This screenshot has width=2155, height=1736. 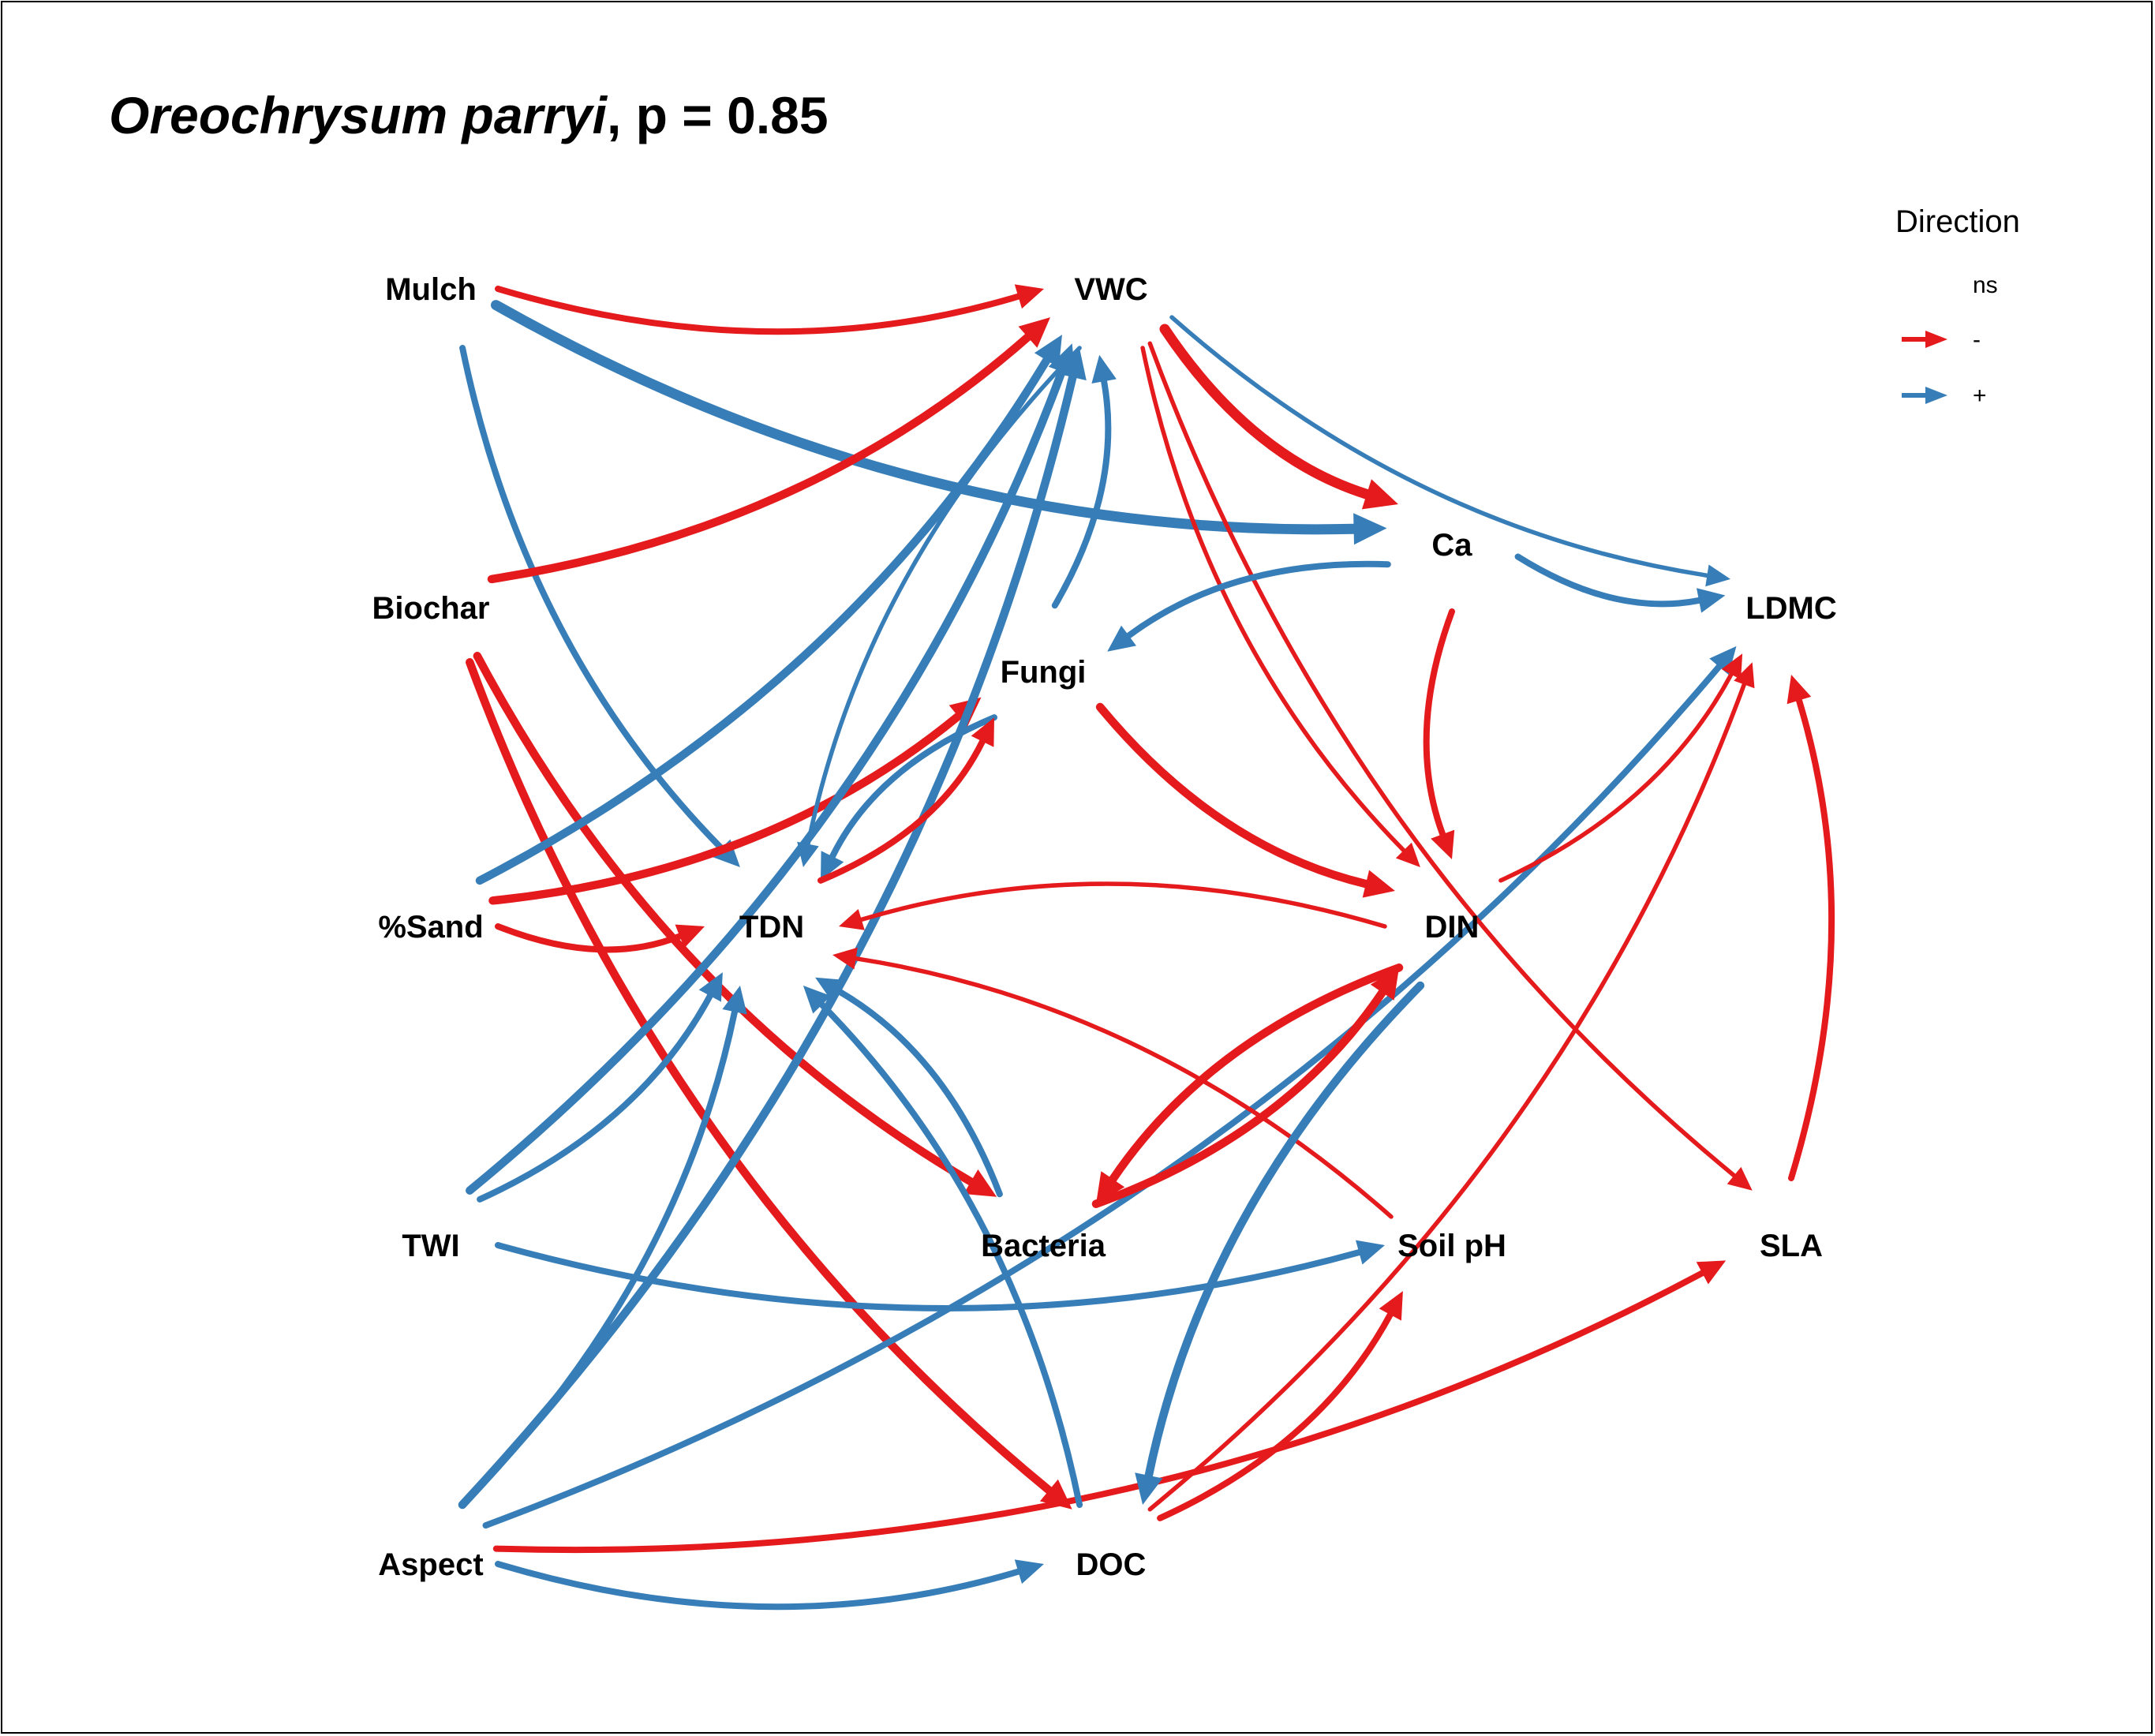 I want to click on edge-tdn-to-fungi, so click(x=906, y=800).